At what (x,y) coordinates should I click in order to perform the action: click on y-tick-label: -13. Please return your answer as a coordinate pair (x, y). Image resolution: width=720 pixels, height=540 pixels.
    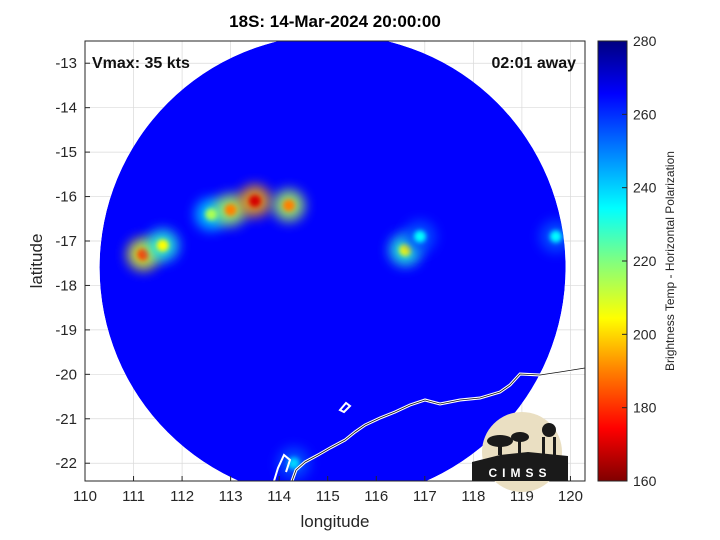
    Looking at the image, I should click on (66, 63).